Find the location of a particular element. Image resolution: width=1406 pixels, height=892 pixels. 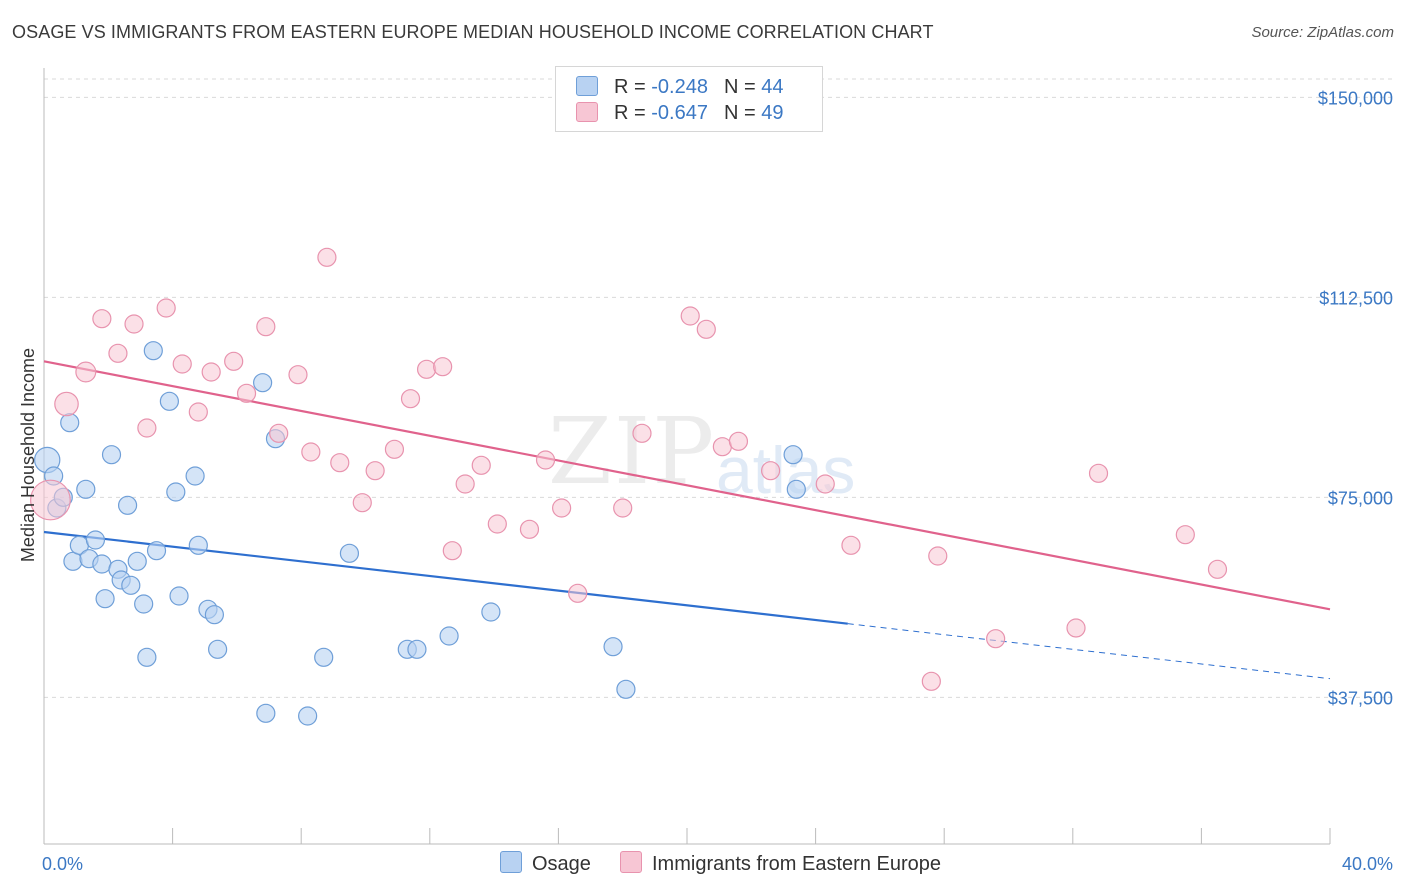

immigrants-n-label: N = is located at coordinates (742, 113).